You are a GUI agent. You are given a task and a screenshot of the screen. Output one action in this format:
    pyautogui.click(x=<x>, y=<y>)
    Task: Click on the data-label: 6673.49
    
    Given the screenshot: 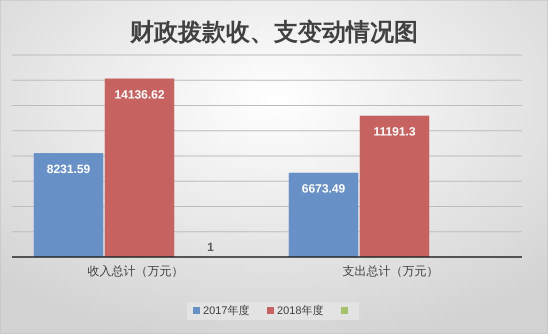 What is the action you would take?
    pyautogui.click(x=324, y=189)
    